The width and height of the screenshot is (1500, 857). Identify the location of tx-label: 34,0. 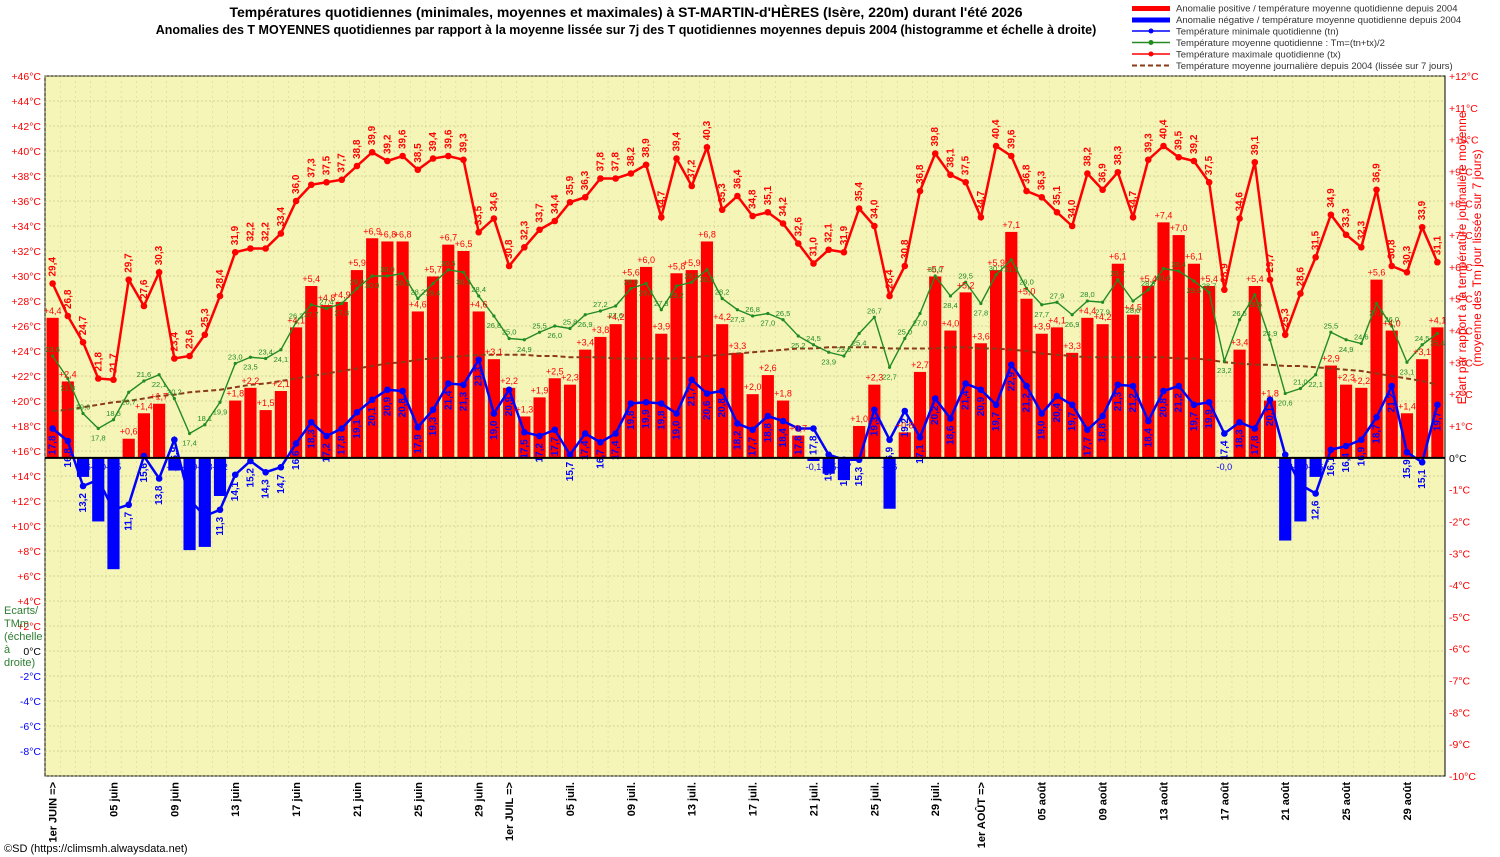
(1072, 209).